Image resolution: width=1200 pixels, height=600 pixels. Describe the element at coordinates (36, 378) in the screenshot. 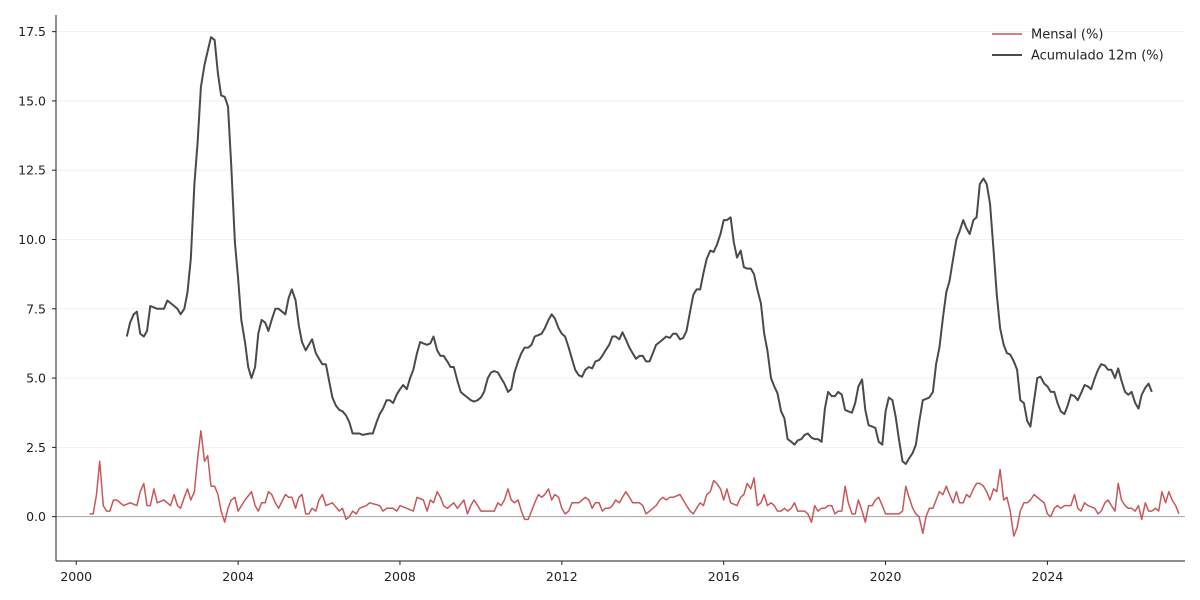

I see `y-tick-label: 5.0` at that location.